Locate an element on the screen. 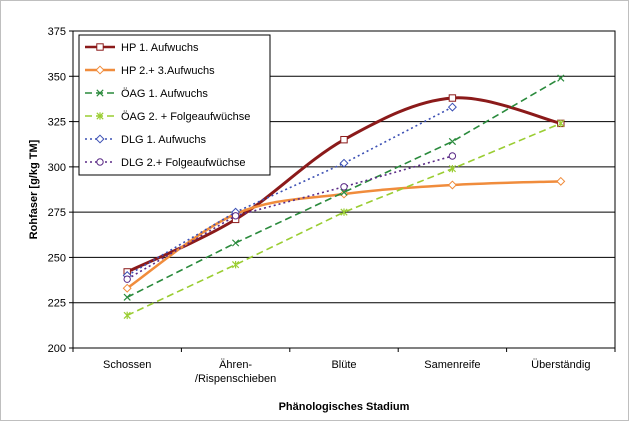 The image size is (629, 426). x-tick-label: Schossen is located at coordinates (127, 365).